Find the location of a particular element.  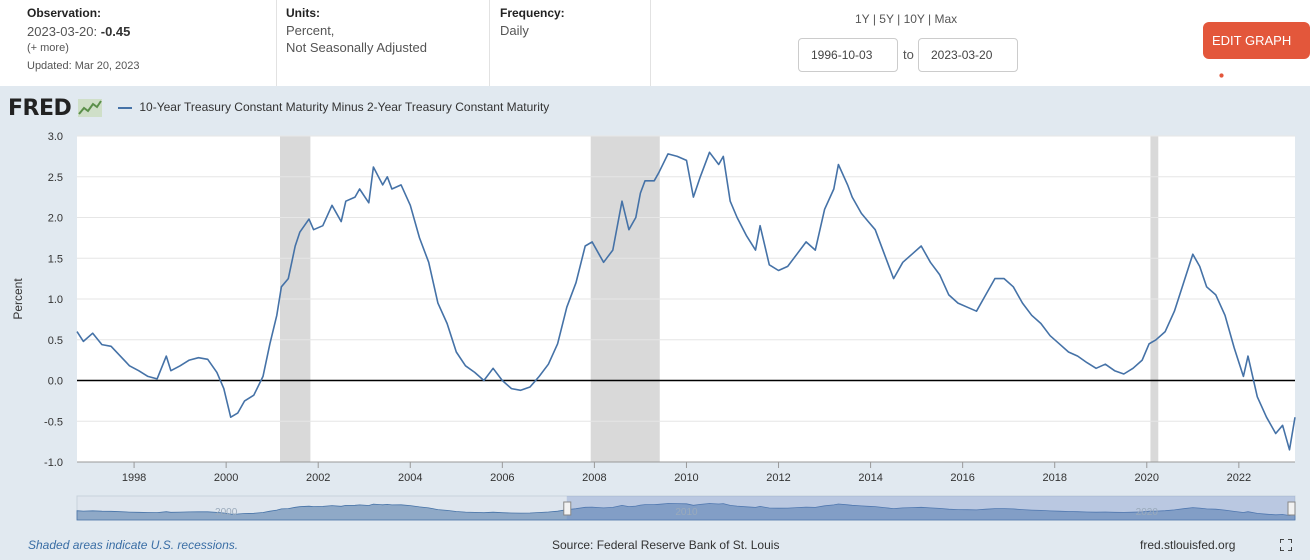

gear-icon is located at coordinates (1221, 77).